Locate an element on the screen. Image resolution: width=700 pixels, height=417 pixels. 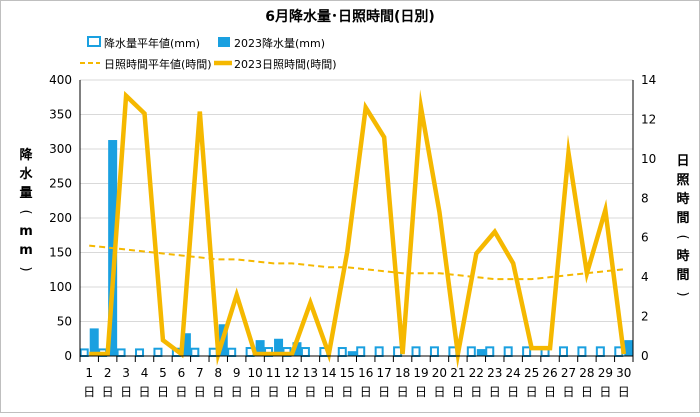
right-axis-label-char: 間 is located at coordinates (682, 218).